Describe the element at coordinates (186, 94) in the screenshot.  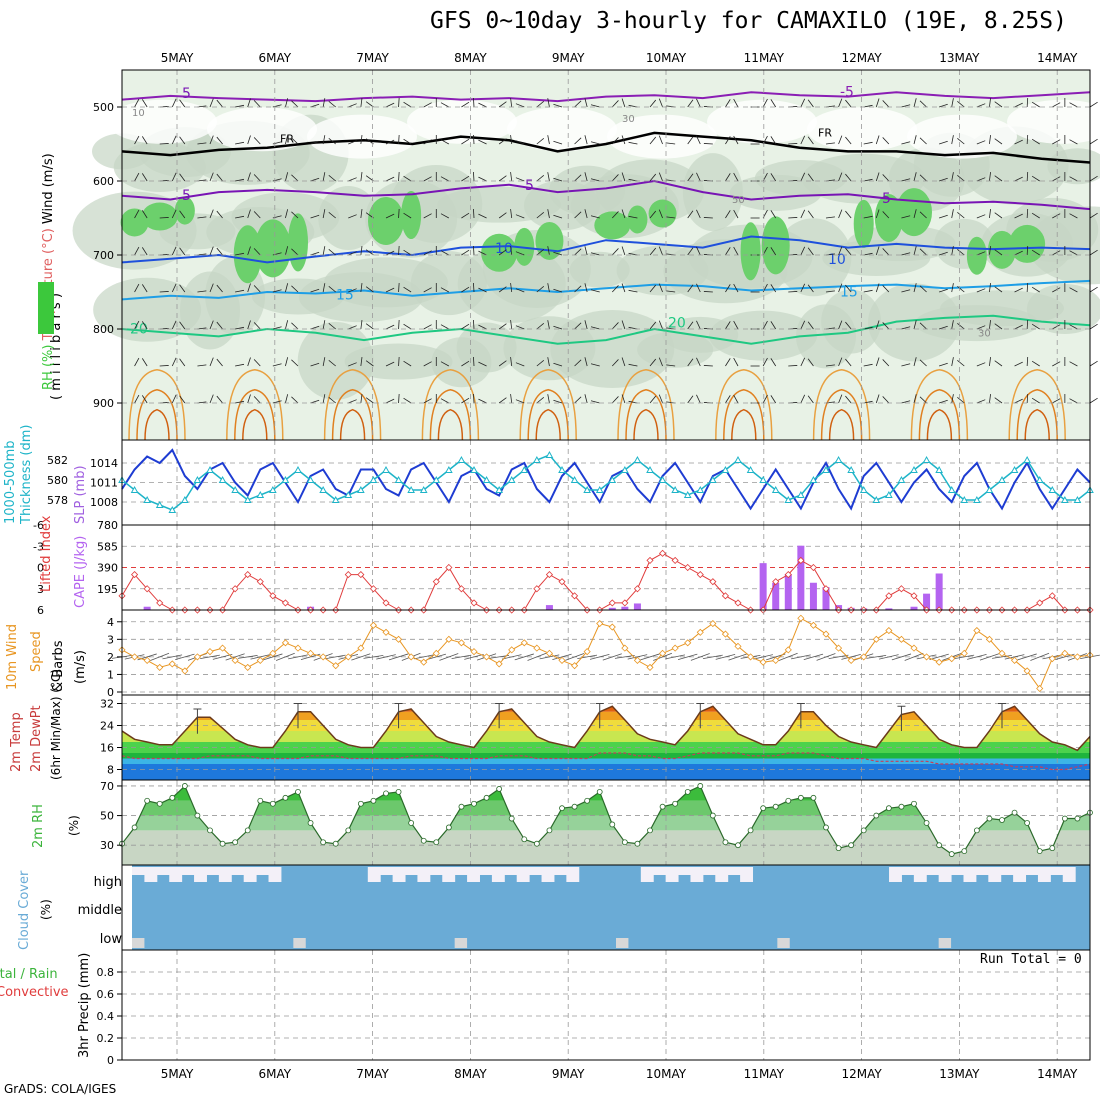
I see `contour-label: 5` at that location.